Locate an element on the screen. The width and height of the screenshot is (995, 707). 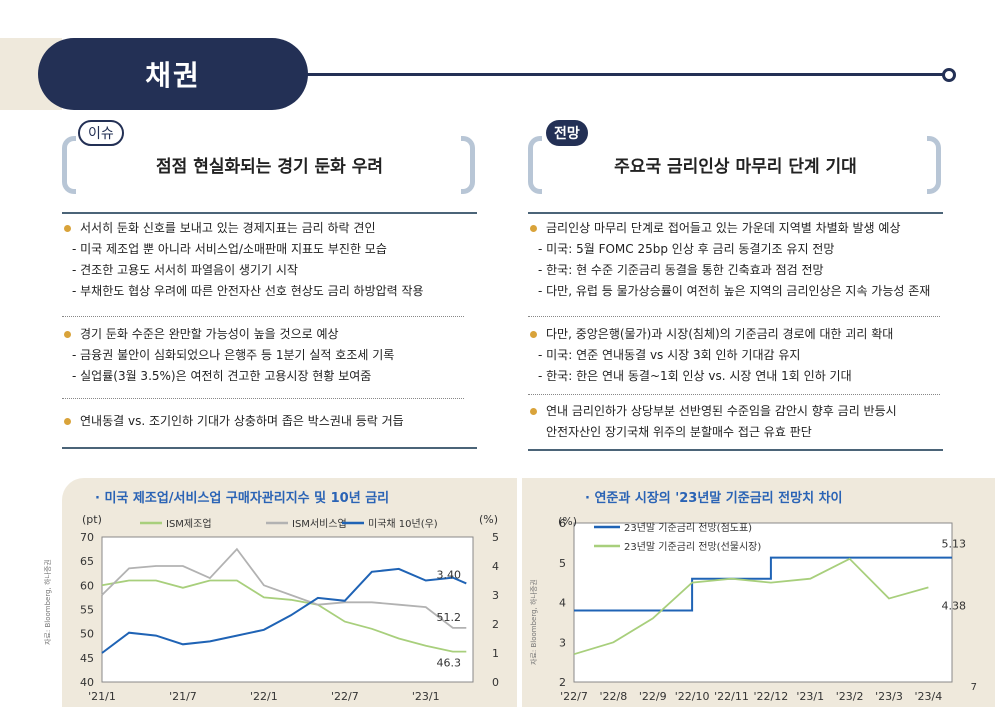
chart2-xtick: '22/9 is located at coordinates (653, 696).